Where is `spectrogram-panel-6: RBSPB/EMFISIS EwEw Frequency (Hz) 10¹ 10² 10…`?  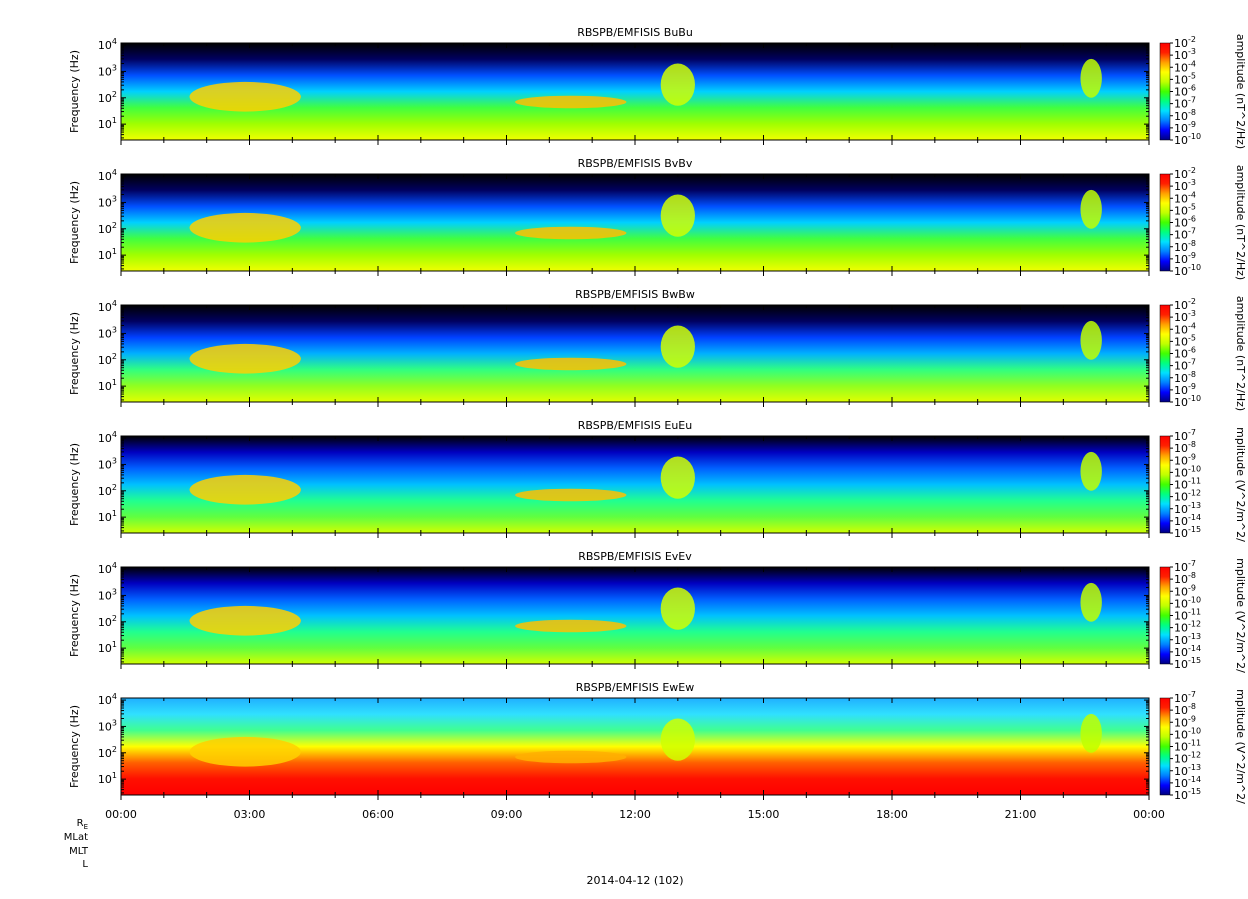
spectrogram-panel-6: RBSPB/EMFISIS EwEw Frequency (Hz) 10¹ 10² 10… is located at coordinates (657, 742).